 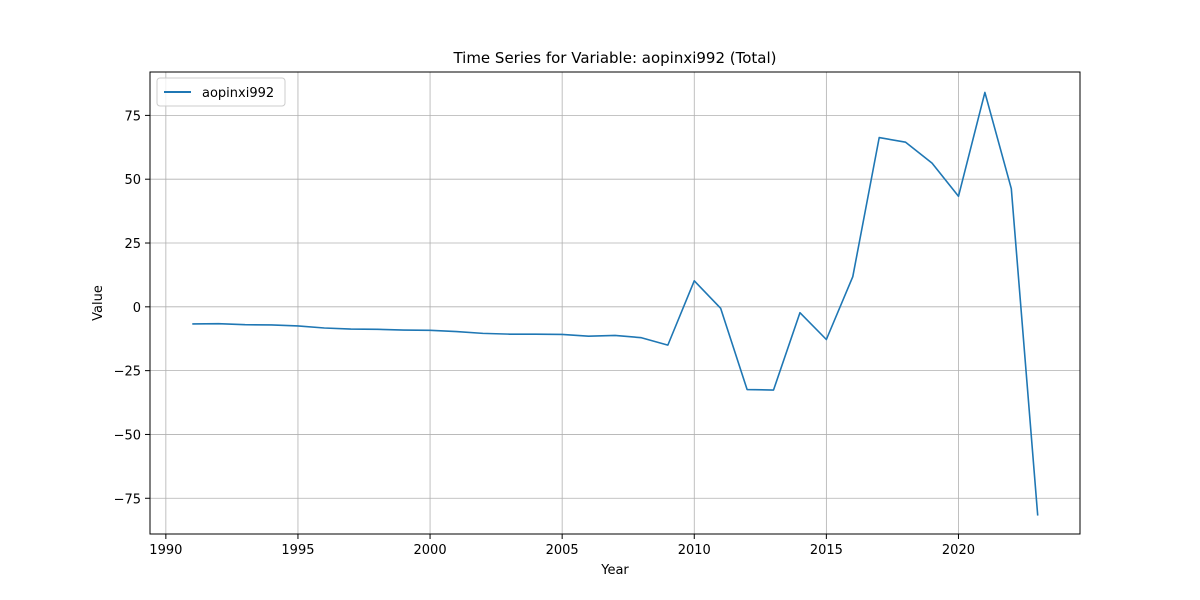 What do you see at coordinates (98, 303) in the screenshot?
I see `y-axis-label: Value` at bounding box center [98, 303].